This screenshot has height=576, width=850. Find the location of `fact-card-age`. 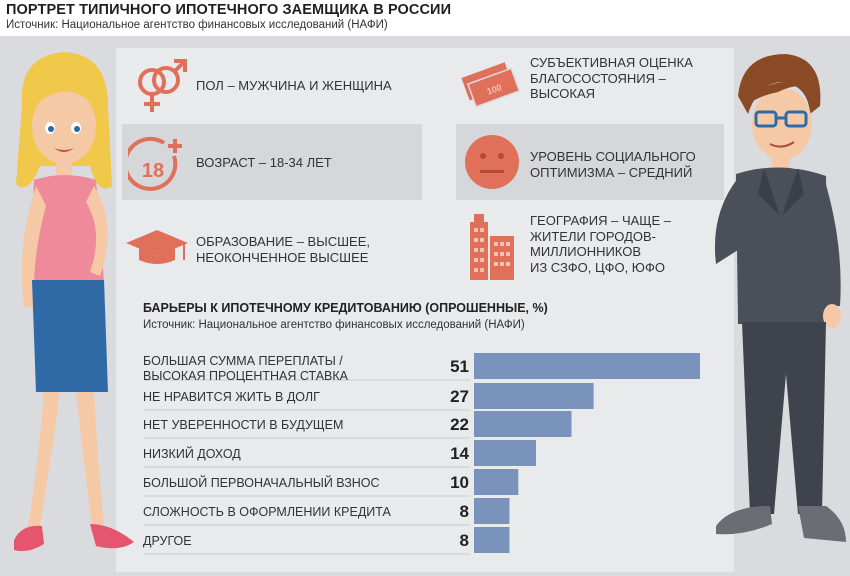

fact-card-age is located at coordinates (272, 162).